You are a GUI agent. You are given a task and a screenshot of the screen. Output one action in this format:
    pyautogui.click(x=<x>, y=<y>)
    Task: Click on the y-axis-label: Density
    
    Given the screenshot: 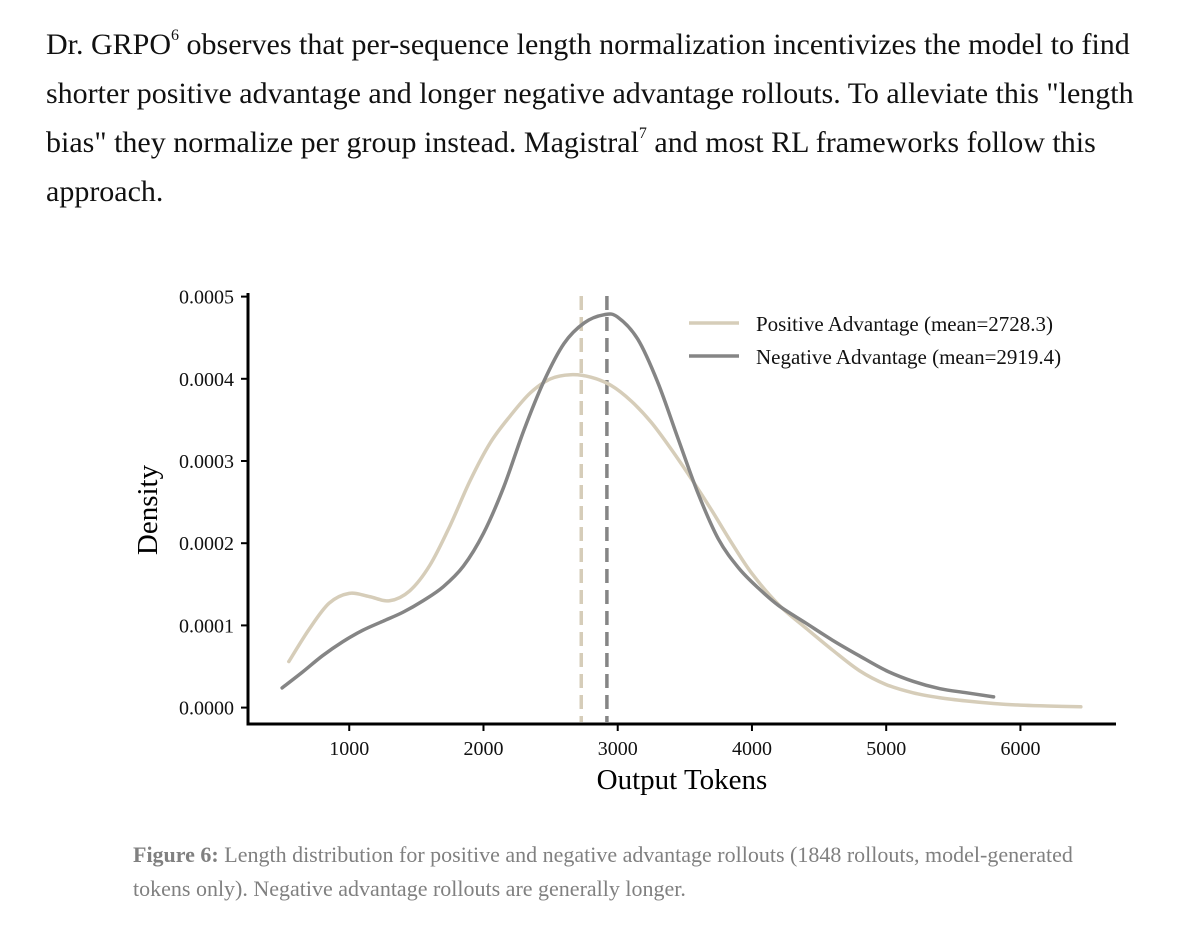 What is the action you would take?
    pyautogui.click(x=148, y=509)
    